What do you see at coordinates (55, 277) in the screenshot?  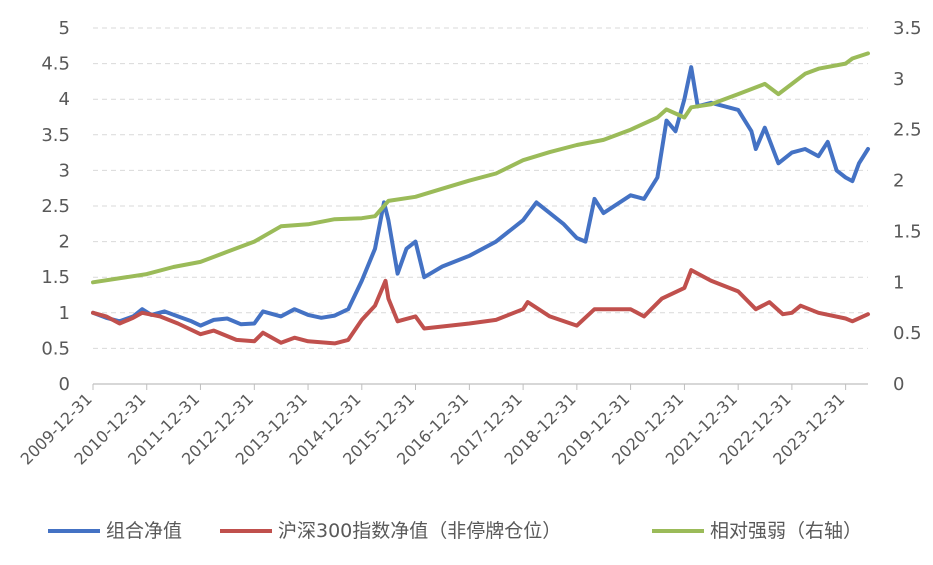 I see `y-left-tick-label: 1.5` at bounding box center [55, 277].